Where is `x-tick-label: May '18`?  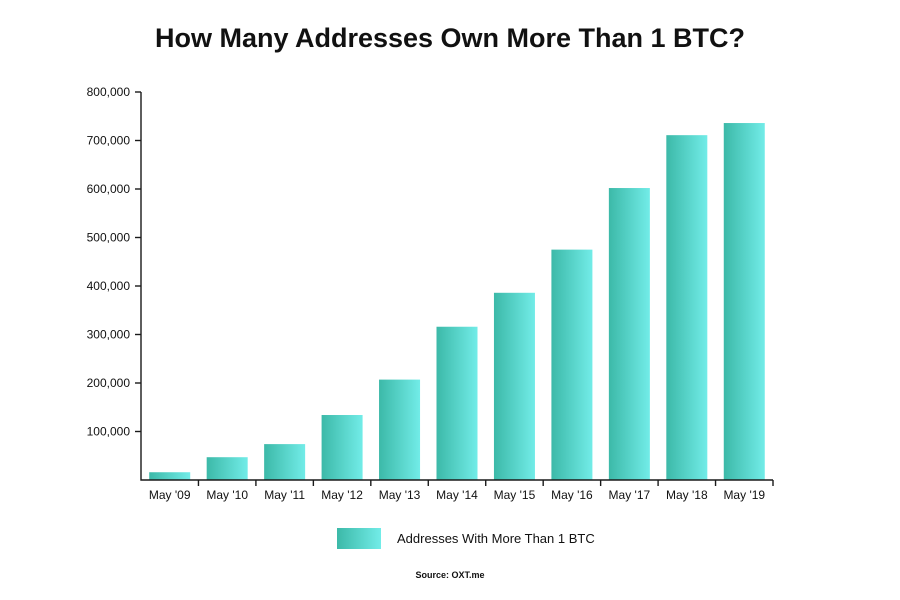 x-tick-label: May '18 is located at coordinates (687, 495).